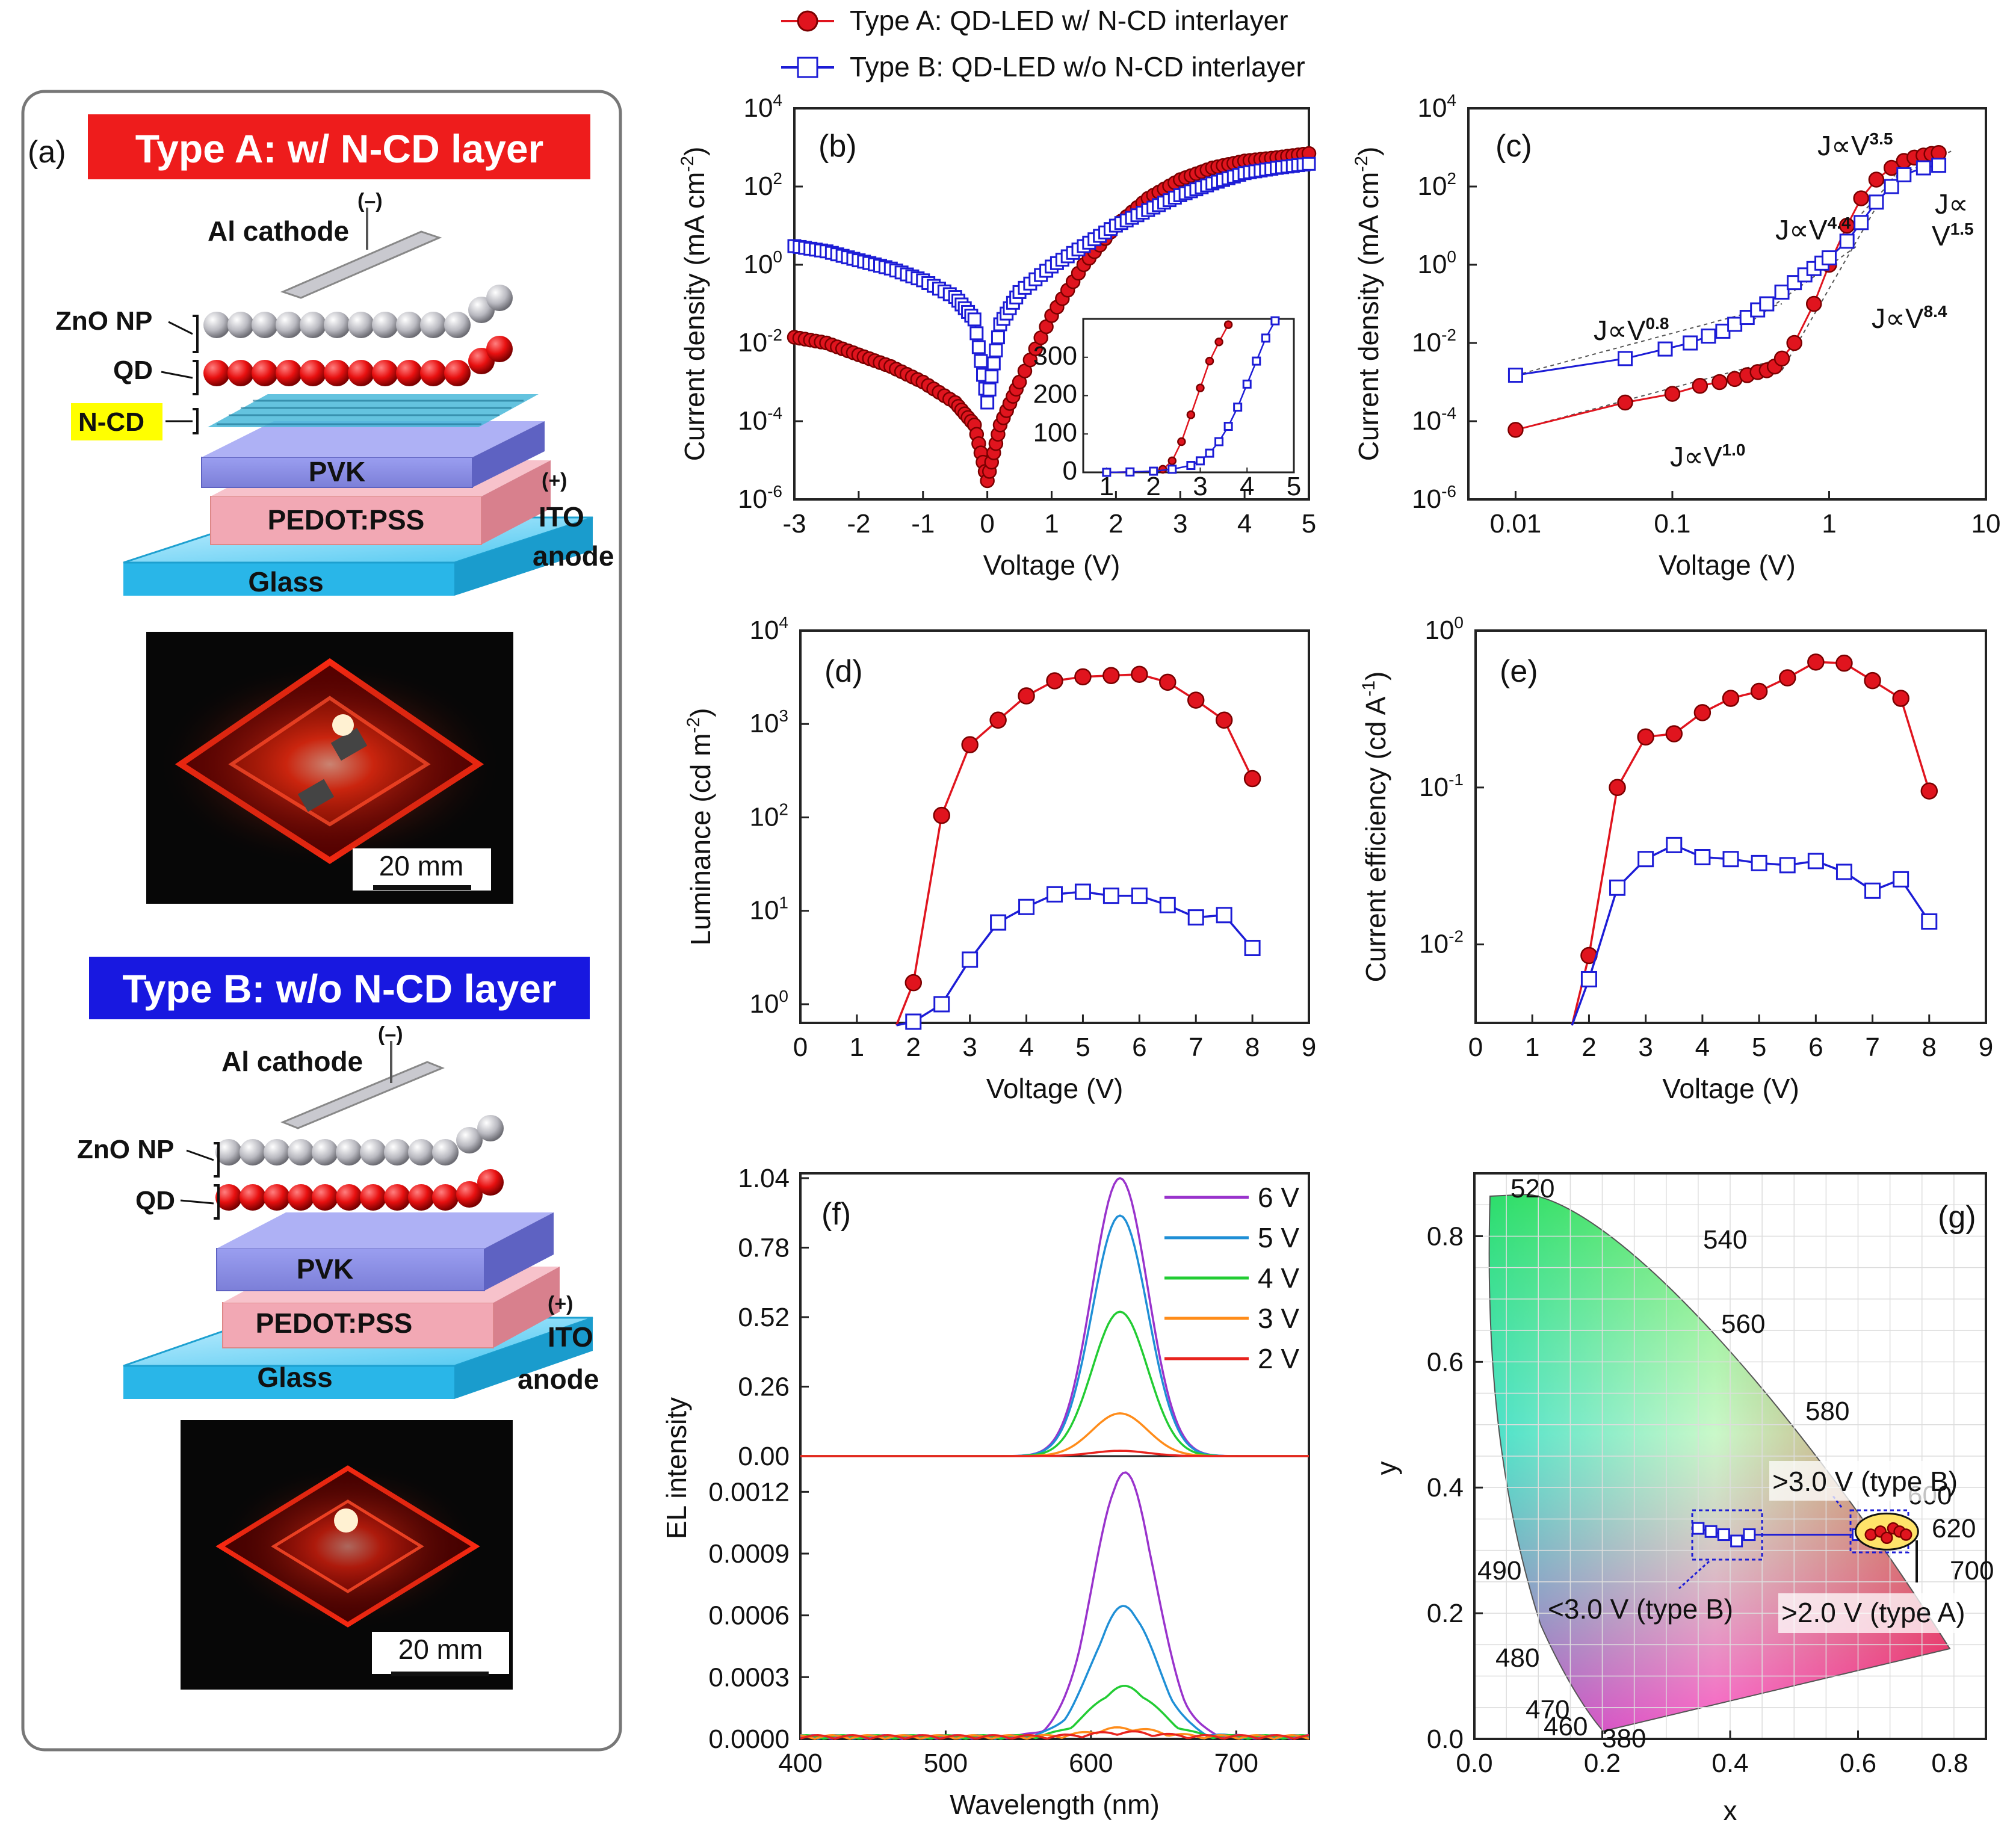 Image resolution: width=2016 pixels, height=1837 pixels. What do you see at coordinates (292, 1061) in the screenshot?
I see `label-al-cathode-b: Al cathode` at bounding box center [292, 1061].